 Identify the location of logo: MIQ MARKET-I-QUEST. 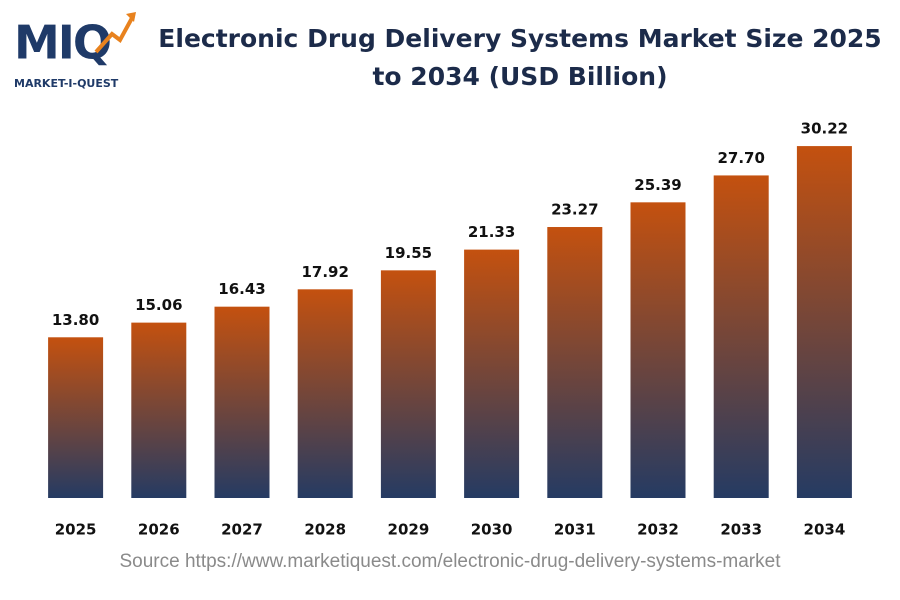
(75, 51).